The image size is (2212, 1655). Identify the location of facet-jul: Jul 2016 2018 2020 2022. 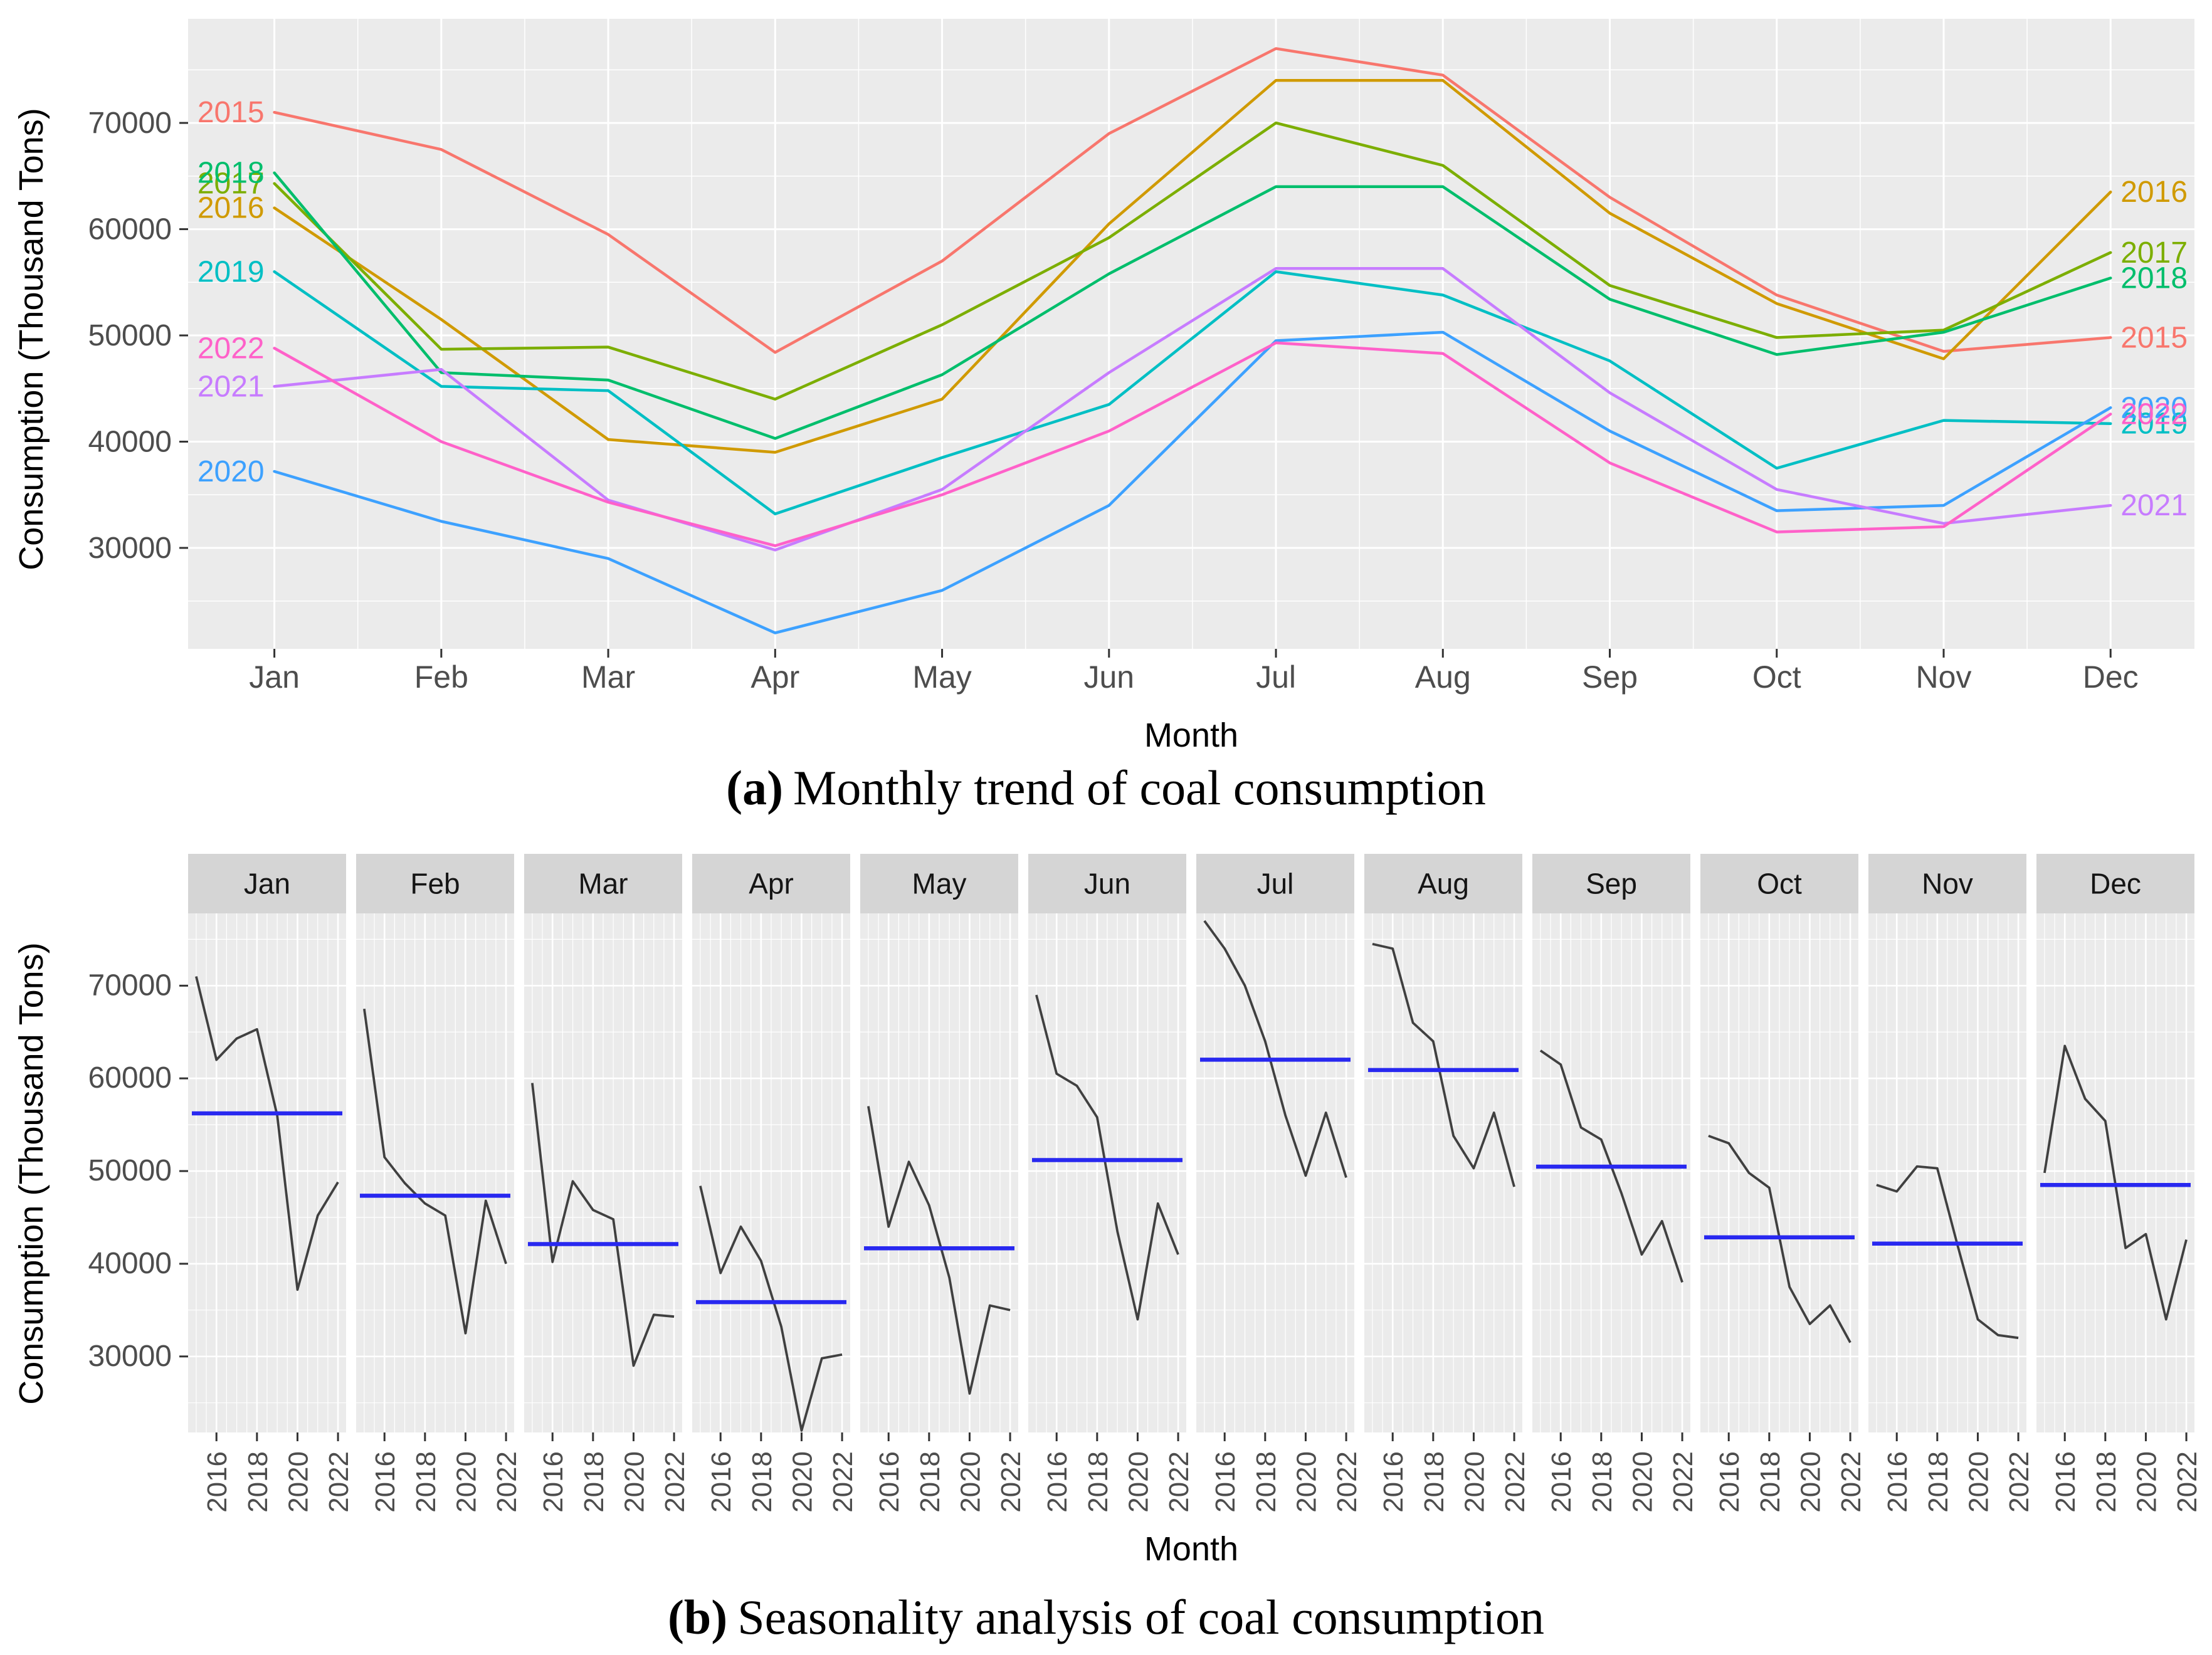
(1279, 1183).